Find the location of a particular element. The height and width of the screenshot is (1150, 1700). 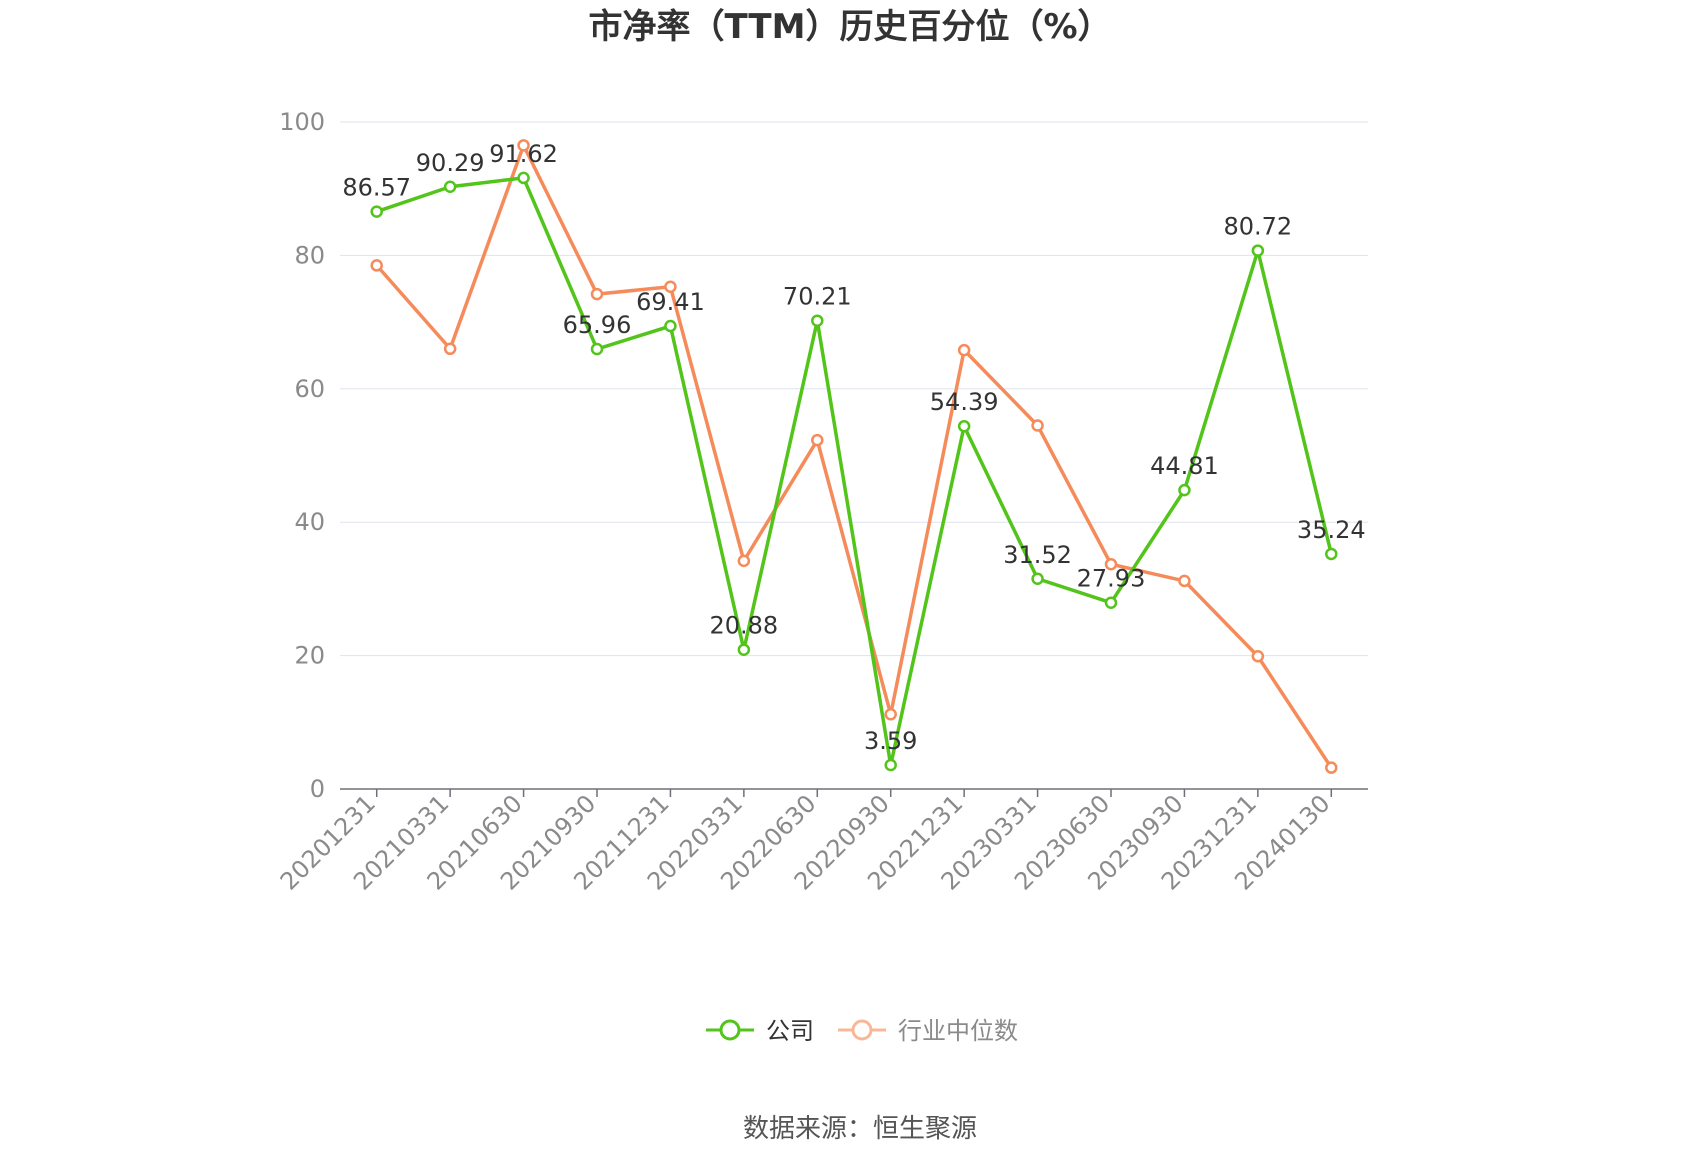

legend-company-marker is located at coordinates (730, 1030).